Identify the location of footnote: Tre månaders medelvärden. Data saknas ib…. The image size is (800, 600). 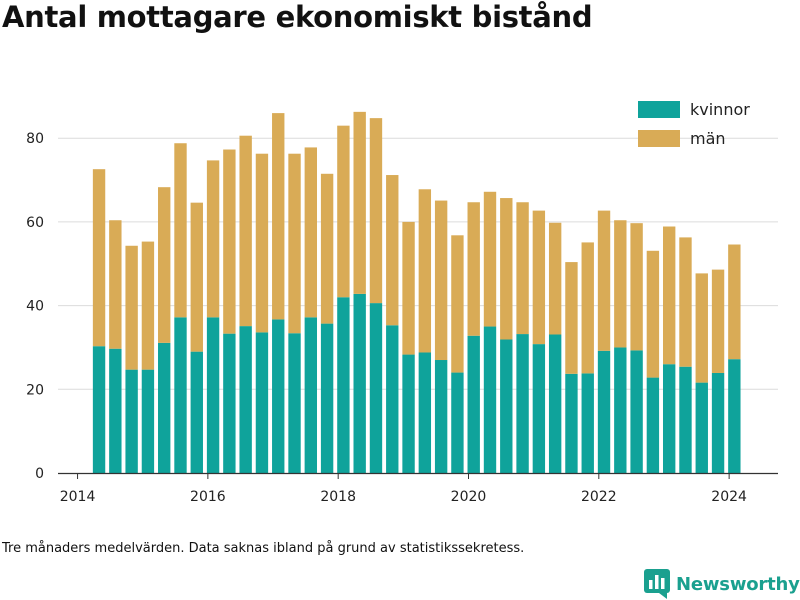
(263, 548).